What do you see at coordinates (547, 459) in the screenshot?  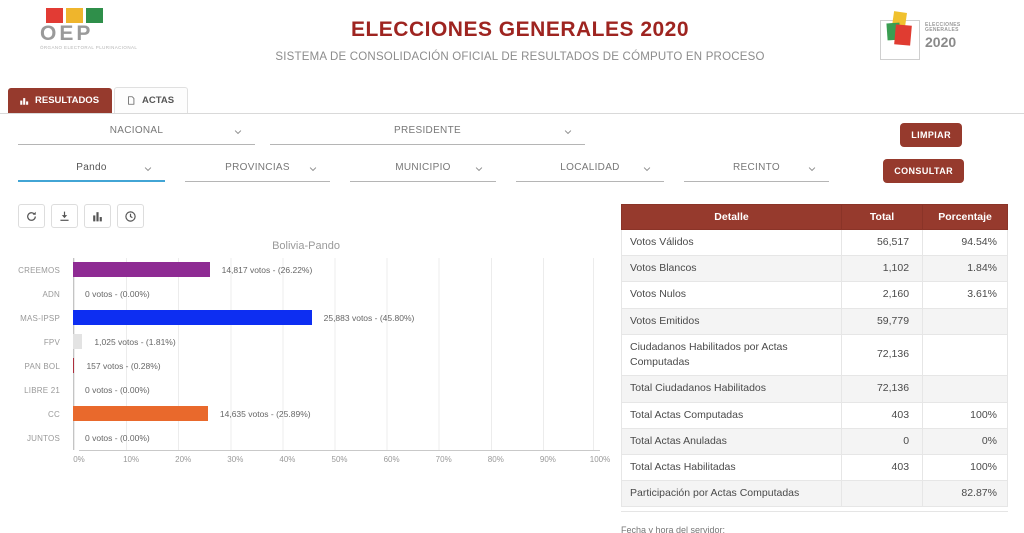 I see `x-axis-tick: 90%` at bounding box center [547, 459].